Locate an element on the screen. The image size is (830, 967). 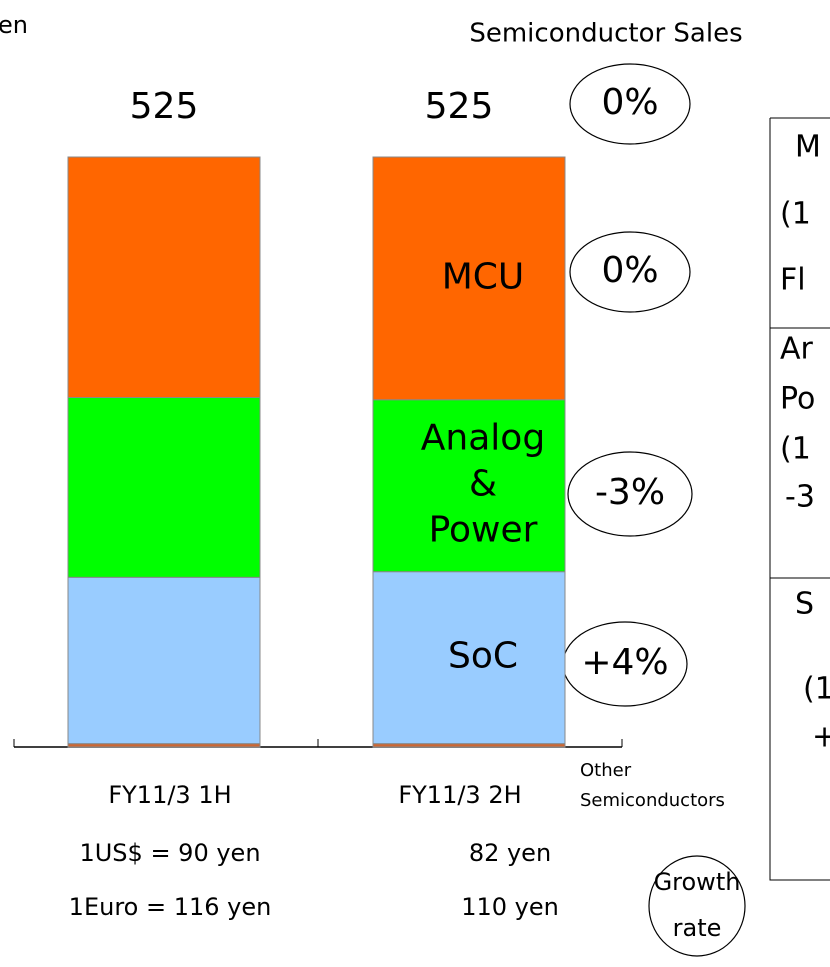
side-note: M is located at coordinates (808, 147).